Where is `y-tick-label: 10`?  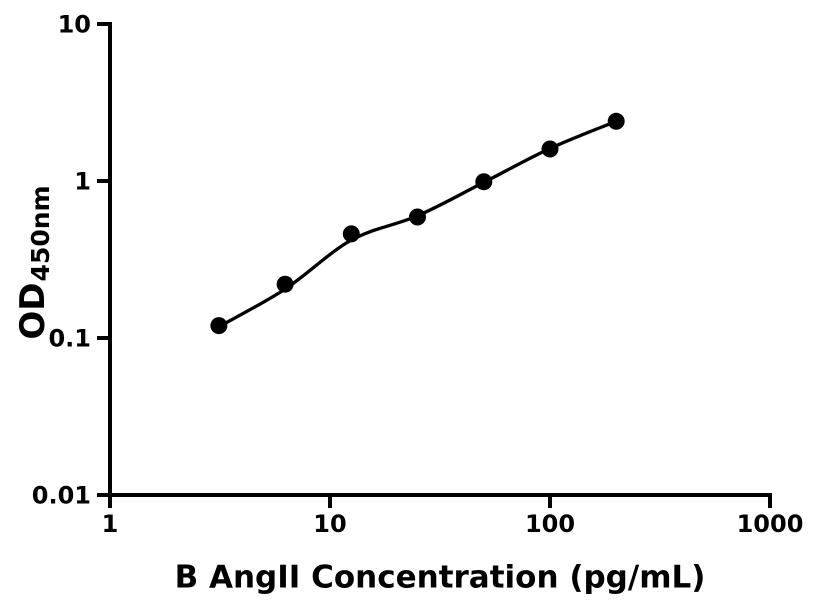 y-tick-label: 10 is located at coordinates (74, 25).